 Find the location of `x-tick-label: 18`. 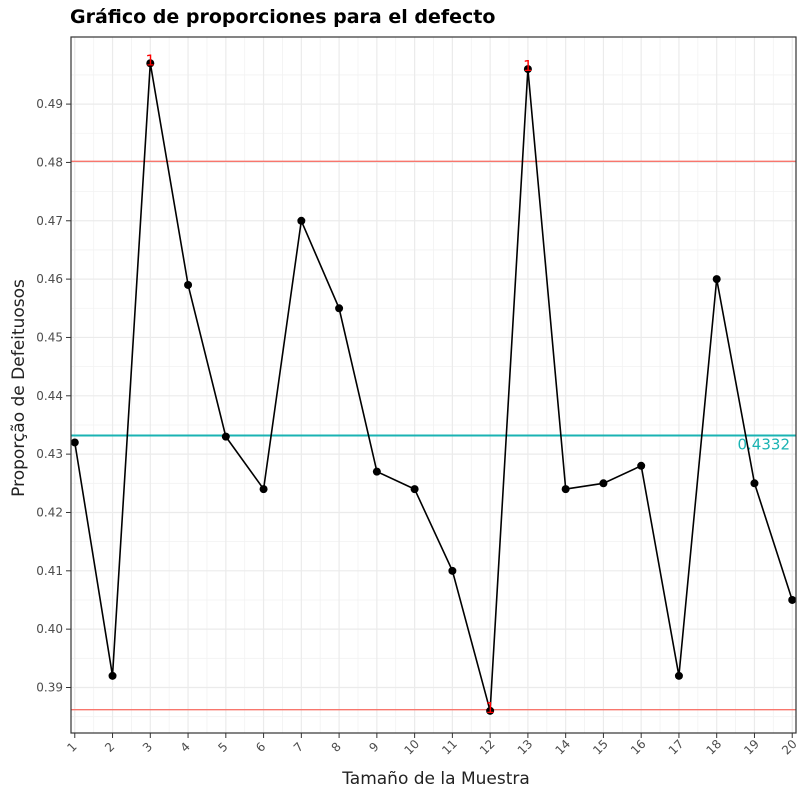

x-tick-label: 18 is located at coordinates (714, 747).